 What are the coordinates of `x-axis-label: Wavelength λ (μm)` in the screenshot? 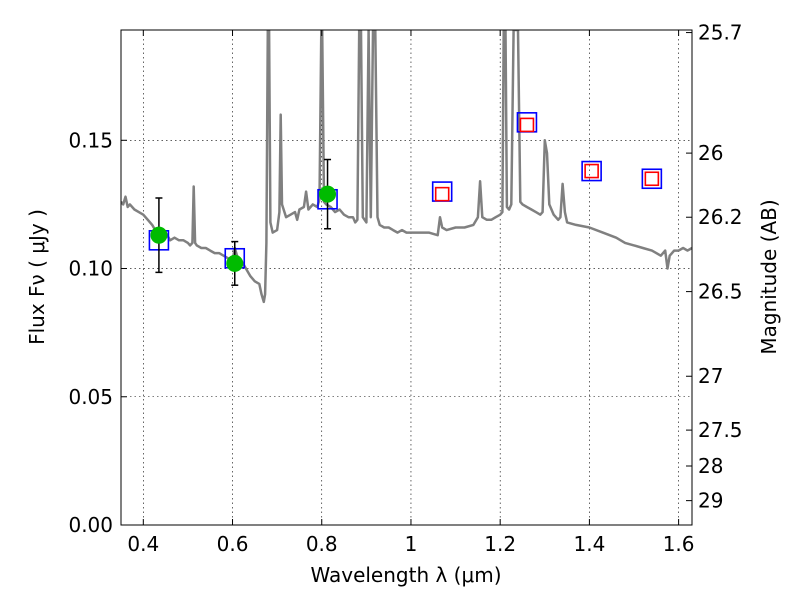 It's located at (405, 575).